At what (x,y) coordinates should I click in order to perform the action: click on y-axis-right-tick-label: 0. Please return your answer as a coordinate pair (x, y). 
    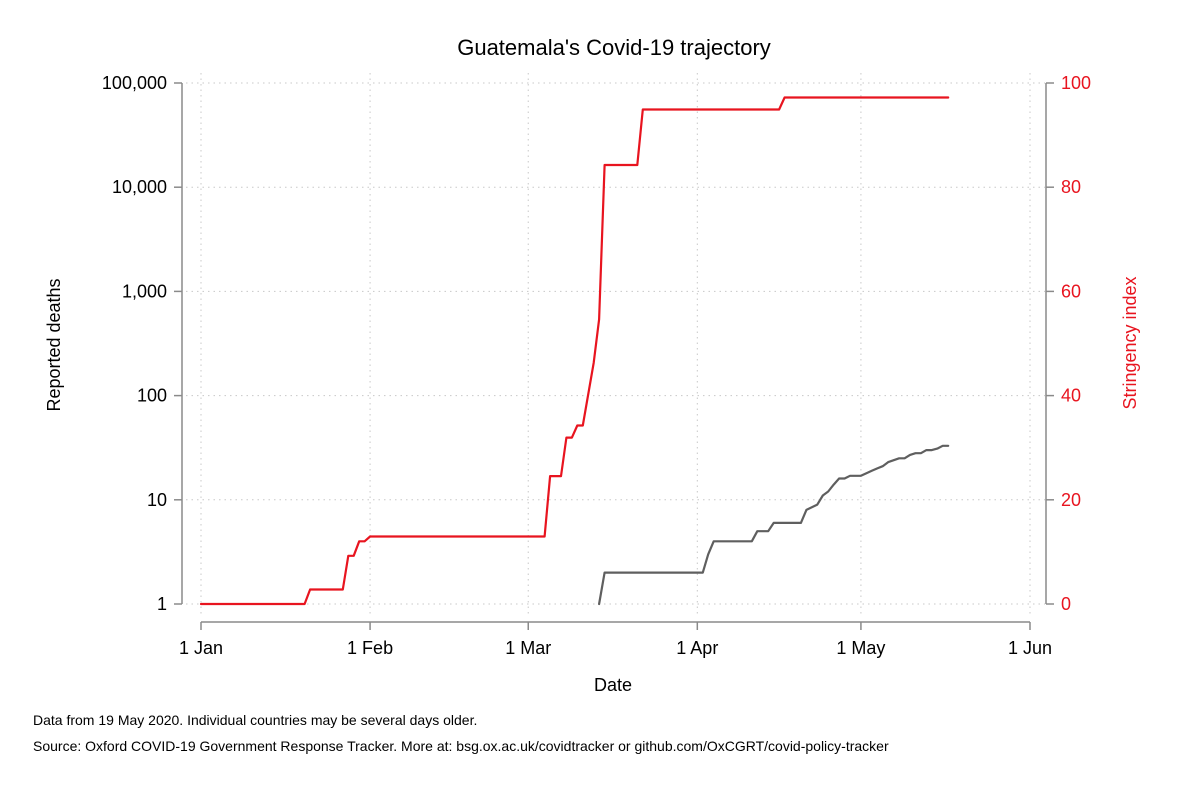
    Looking at the image, I should click on (1066, 604).